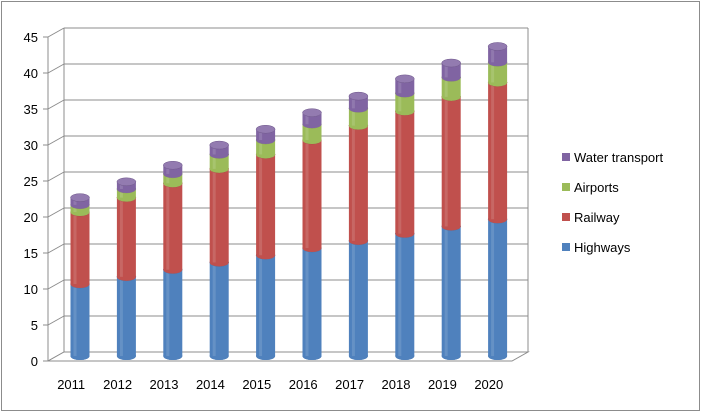 This screenshot has width=702, height=414. I want to click on y-tick-label: 45, so click(31, 37).